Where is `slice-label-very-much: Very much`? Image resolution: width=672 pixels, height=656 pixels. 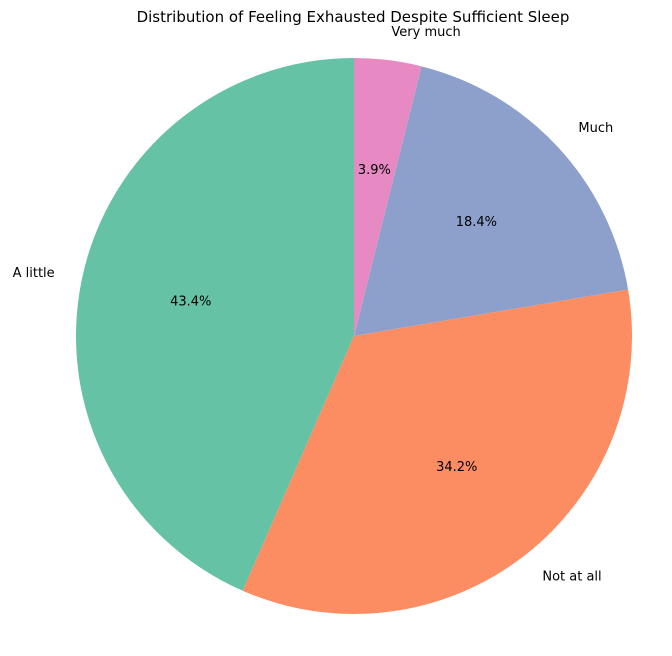 slice-label-very-much: Very much is located at coordinates (425, 32).